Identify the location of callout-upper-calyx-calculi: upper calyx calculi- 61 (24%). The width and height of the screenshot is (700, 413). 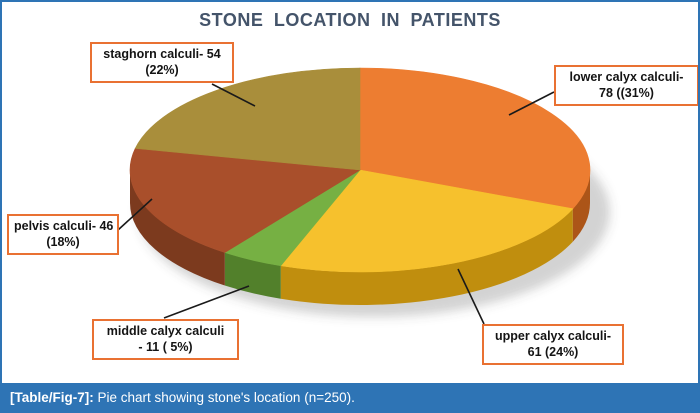
(553, 344).